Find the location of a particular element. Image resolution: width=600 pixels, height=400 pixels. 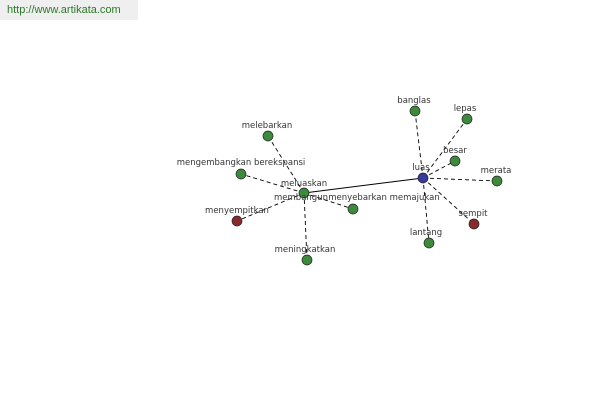

edge-meluaskan-mengembangkan is located at coordinates (272, 183).